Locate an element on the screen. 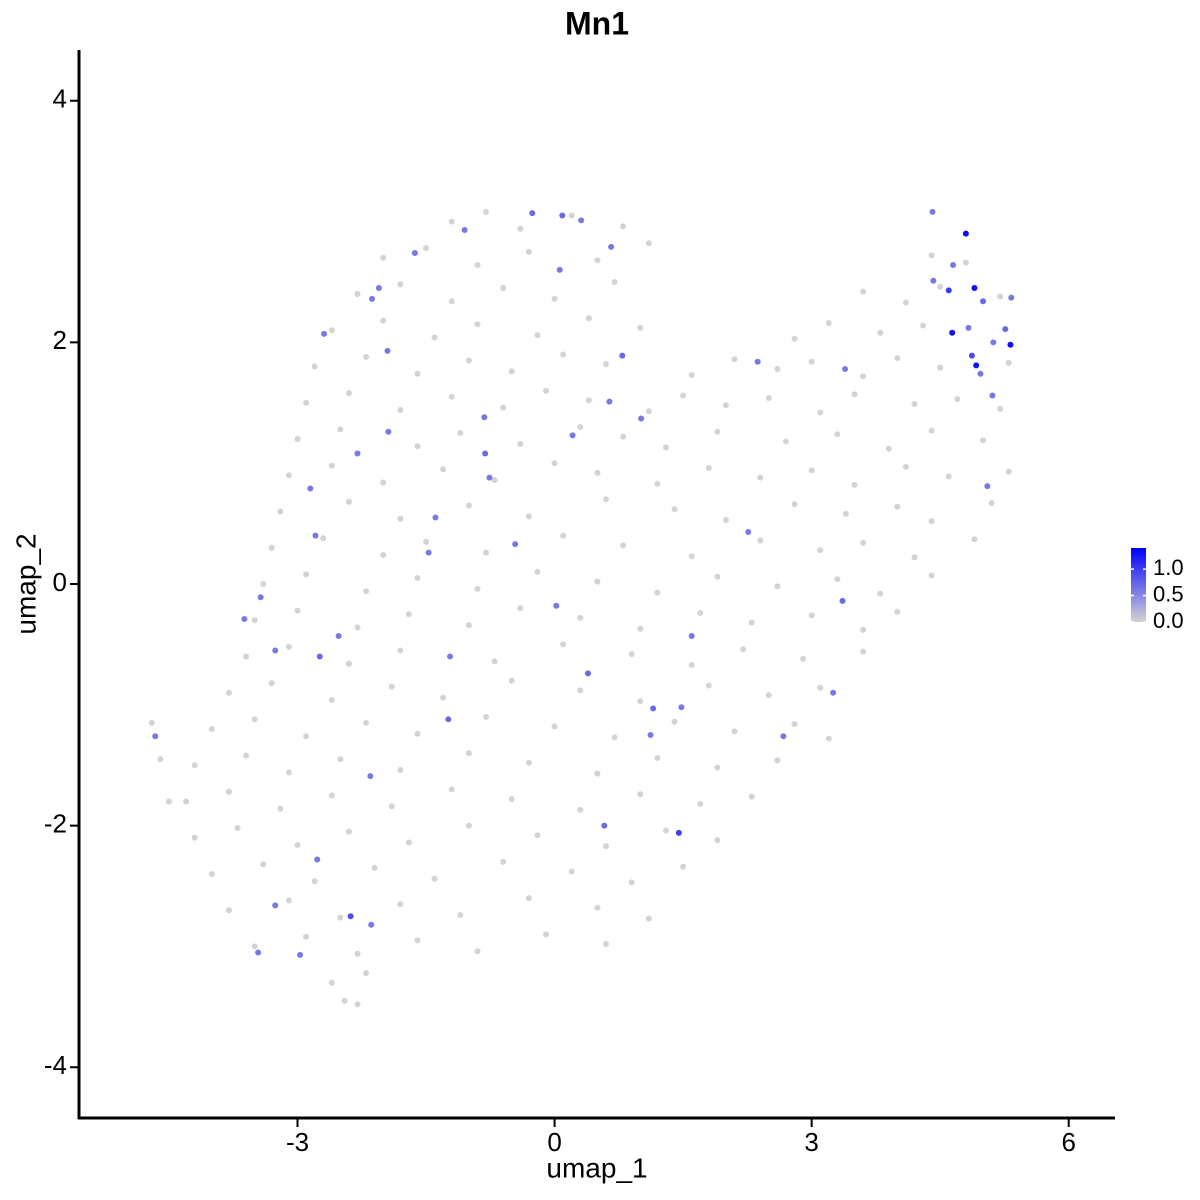 This screenshot has width=1200, height=1200. y-tick-label: -4 is located at coordinates (55, 1065).